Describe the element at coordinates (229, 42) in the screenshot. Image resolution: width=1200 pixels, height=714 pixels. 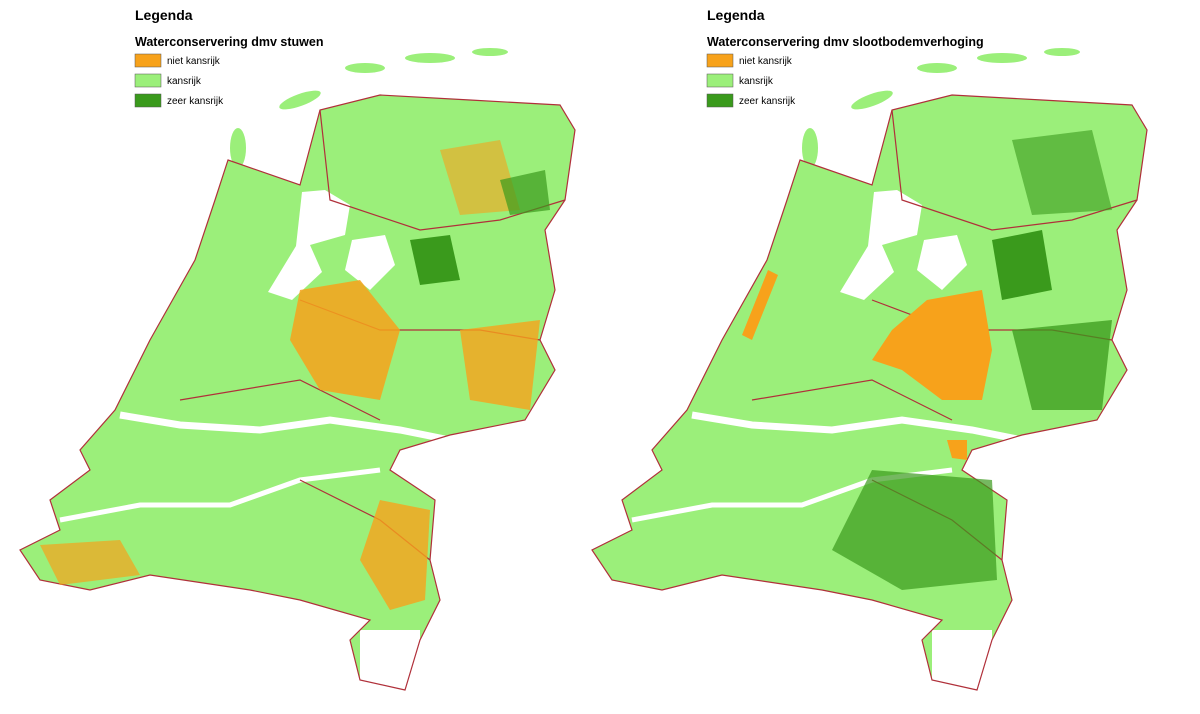
I see `legend-subtitle: Waterconservering dmv stuwen` at that location.